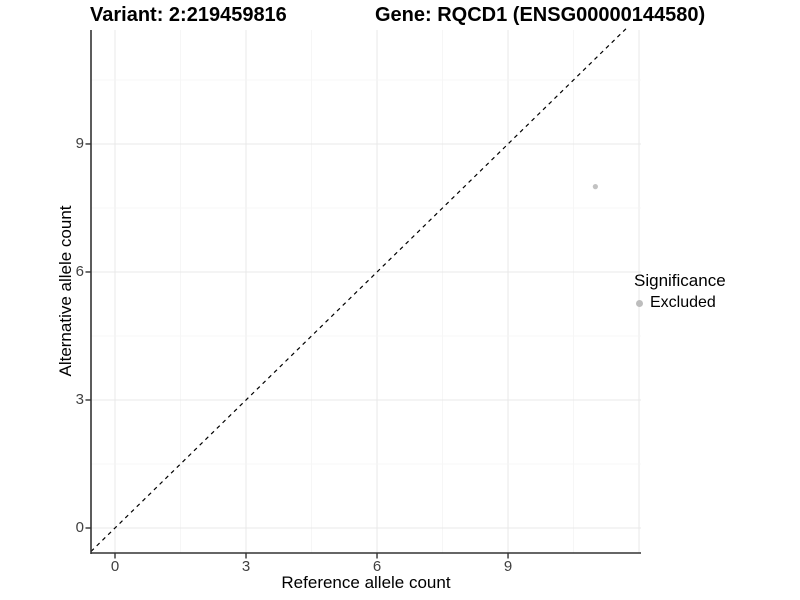 Image resolution: width=800 pixels, height=600 pixels. Describe the element at coordinates (79, 143) in the screenshot. I see `y-tick-label: 9` at that location.